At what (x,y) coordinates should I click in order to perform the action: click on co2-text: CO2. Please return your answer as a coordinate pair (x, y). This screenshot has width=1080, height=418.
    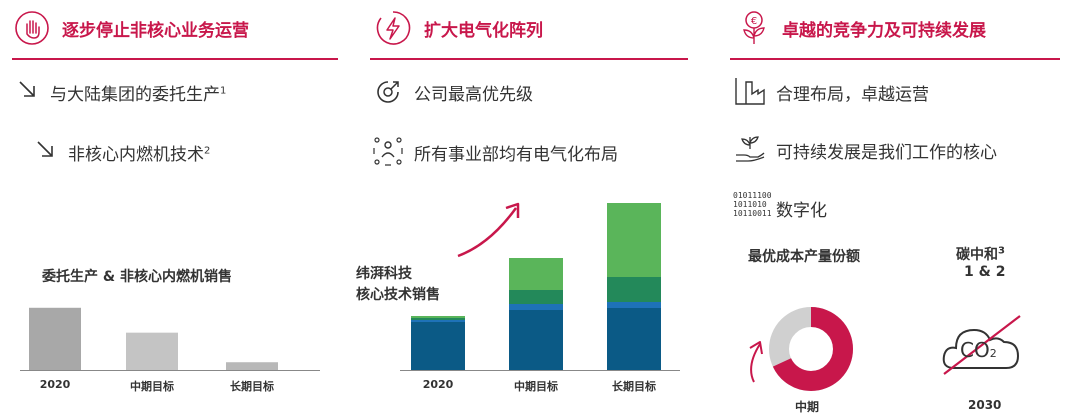
    Looking at the image, I should click on (978, 350).